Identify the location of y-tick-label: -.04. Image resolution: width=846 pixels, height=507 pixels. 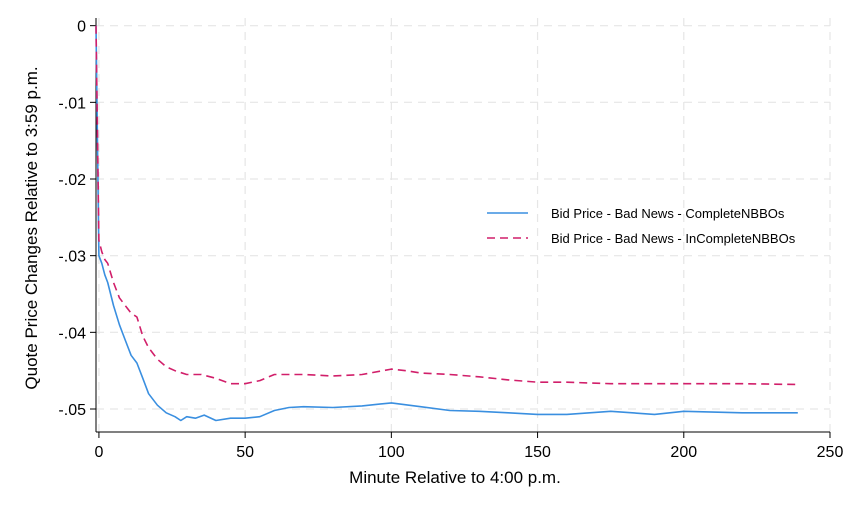
(72, 333).